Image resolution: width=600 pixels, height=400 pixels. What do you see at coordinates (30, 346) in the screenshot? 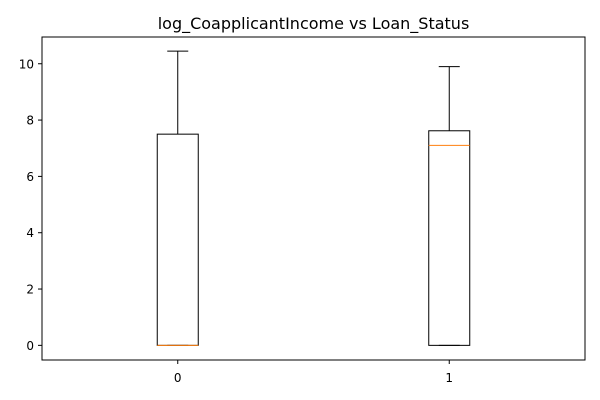
I see `y-tick-label: 0` at bounding box center [30, 346].